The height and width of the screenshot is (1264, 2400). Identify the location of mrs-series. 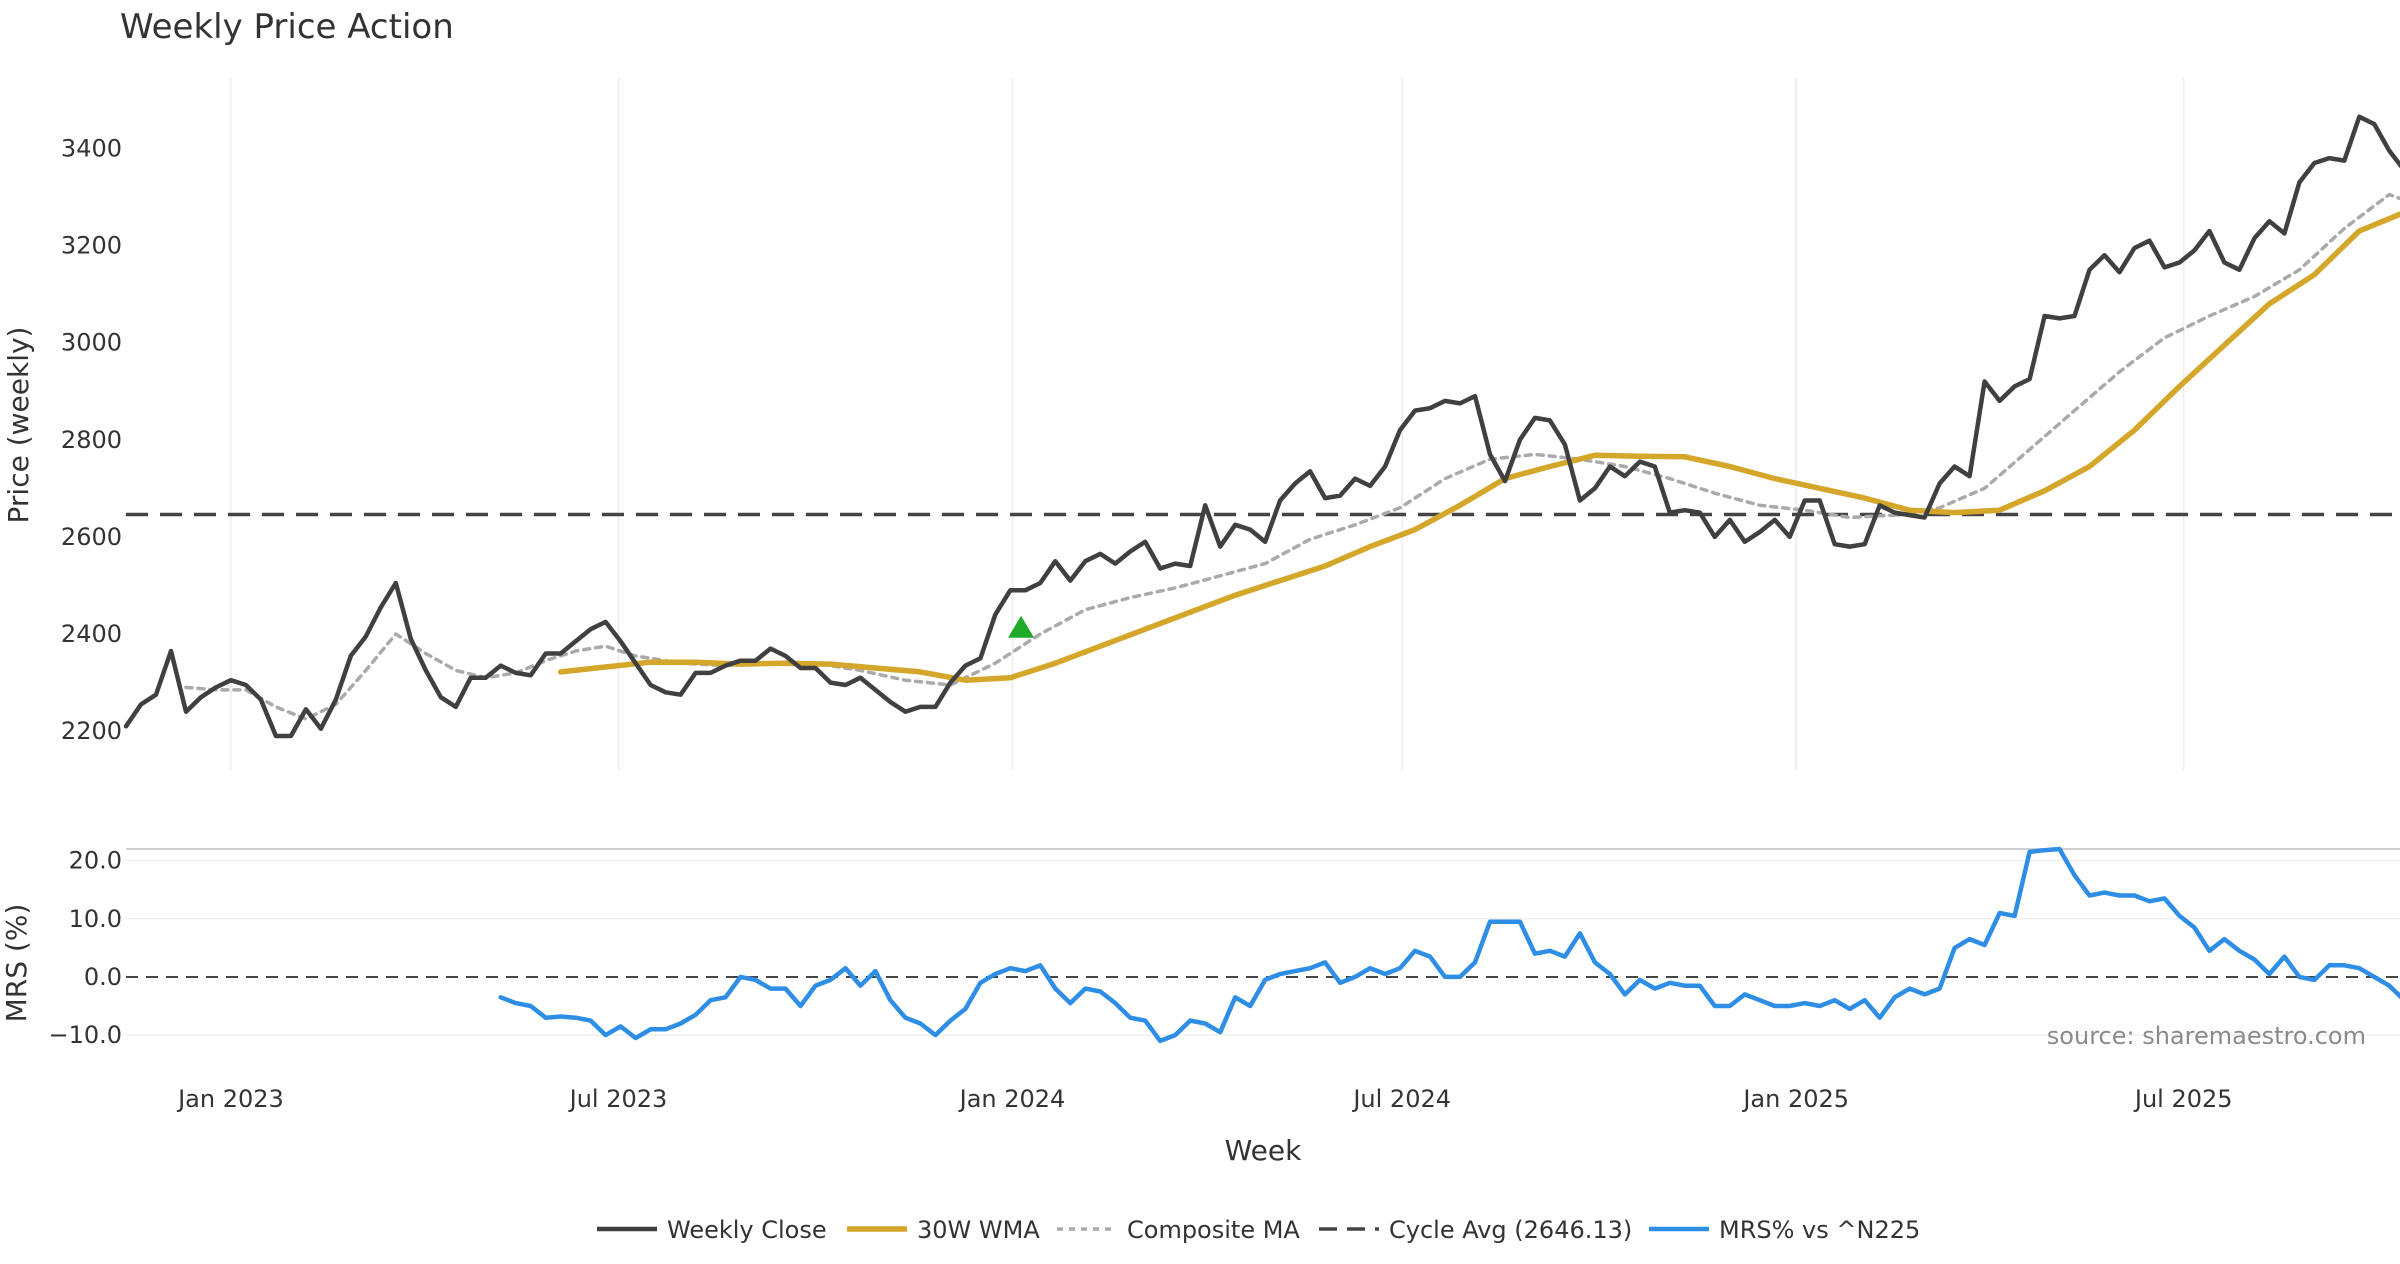
(1449, 945).